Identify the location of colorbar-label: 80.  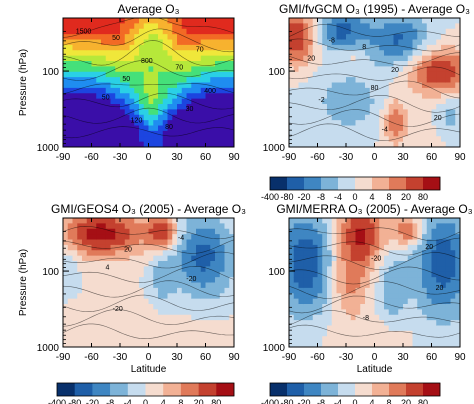
(423, 197).